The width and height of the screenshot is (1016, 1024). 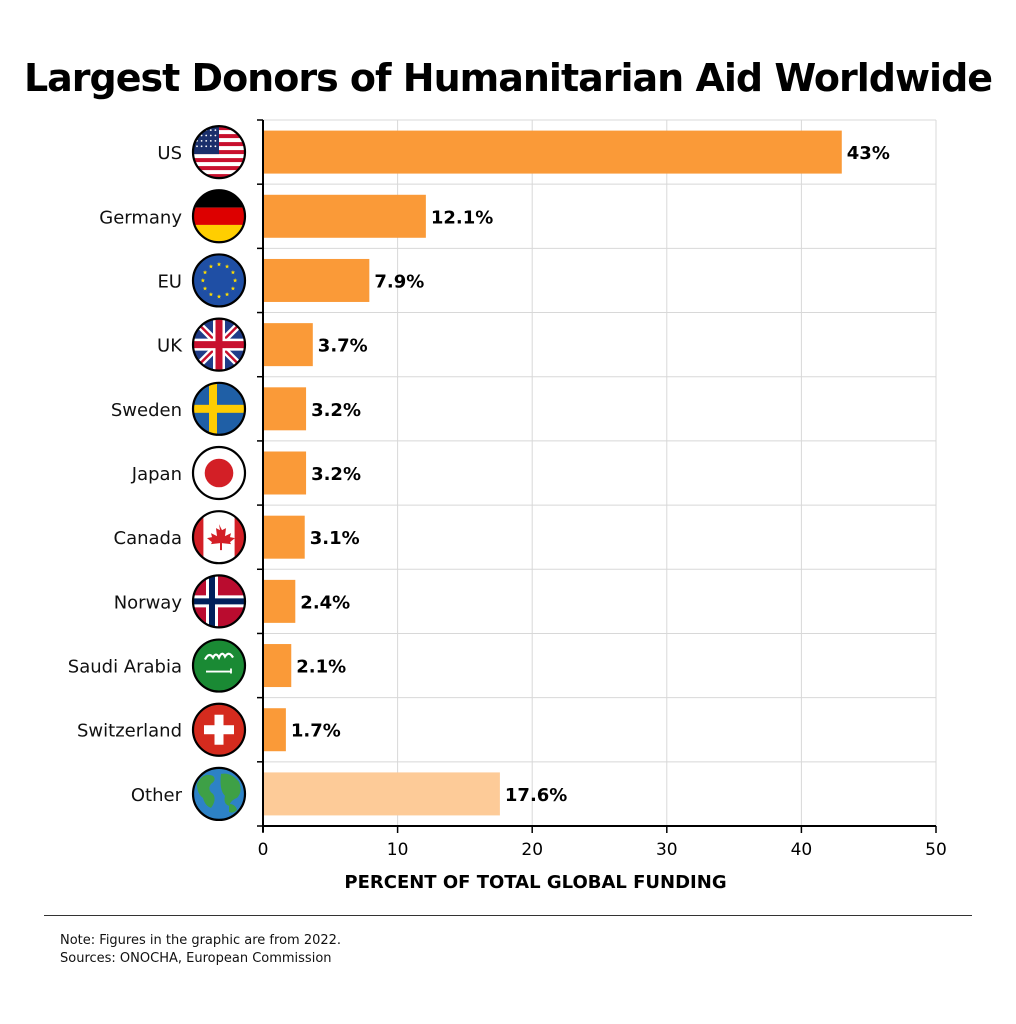 I want to click on category-label: Saudi Arabia, so click(x=125, y=667).